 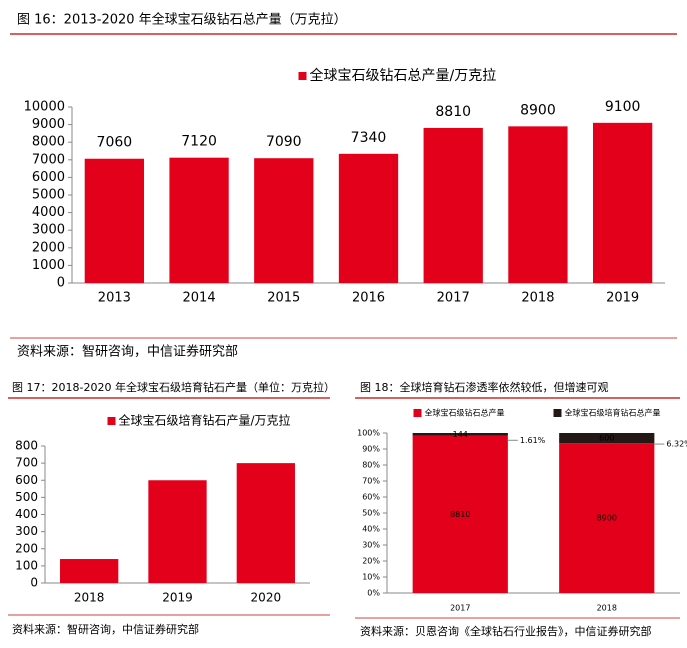 I want to click on y-tick-label: 700, so click(x=26, y=463).